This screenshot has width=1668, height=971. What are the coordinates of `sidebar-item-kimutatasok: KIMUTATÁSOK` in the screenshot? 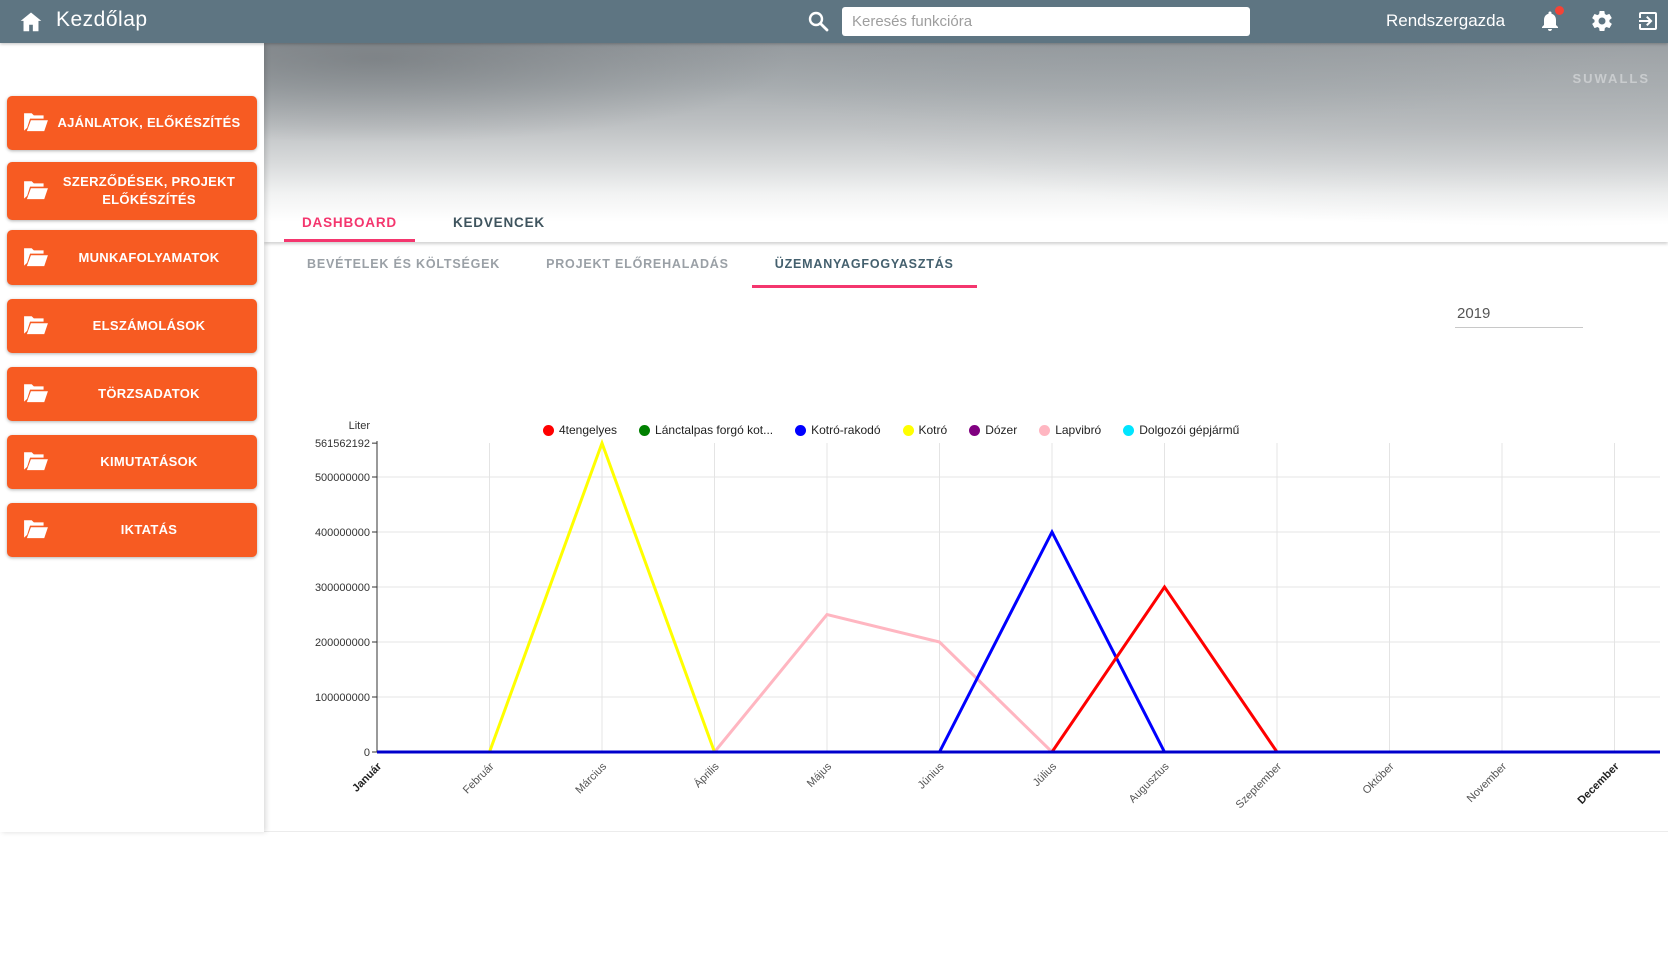 It's located at (132, 462).